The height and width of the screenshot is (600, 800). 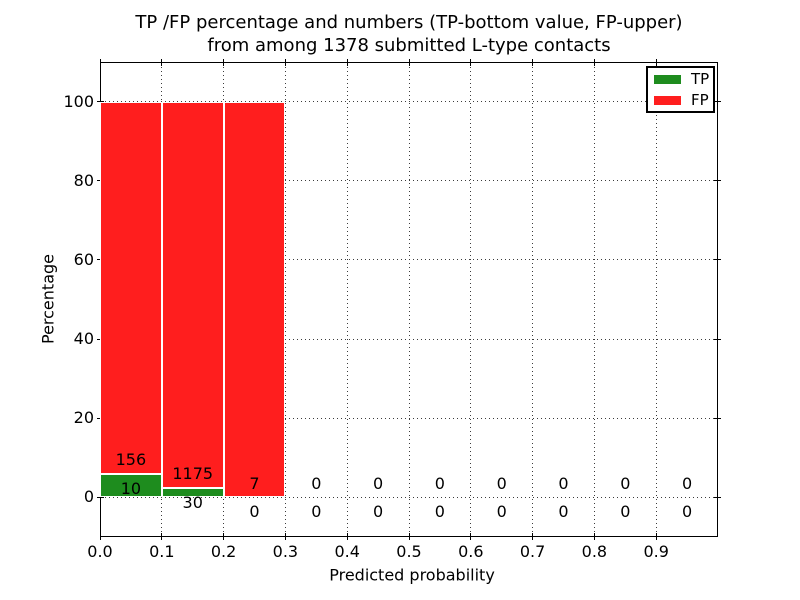 I want to click on x-tick-label: 0.5, so click(x=409, y=551).